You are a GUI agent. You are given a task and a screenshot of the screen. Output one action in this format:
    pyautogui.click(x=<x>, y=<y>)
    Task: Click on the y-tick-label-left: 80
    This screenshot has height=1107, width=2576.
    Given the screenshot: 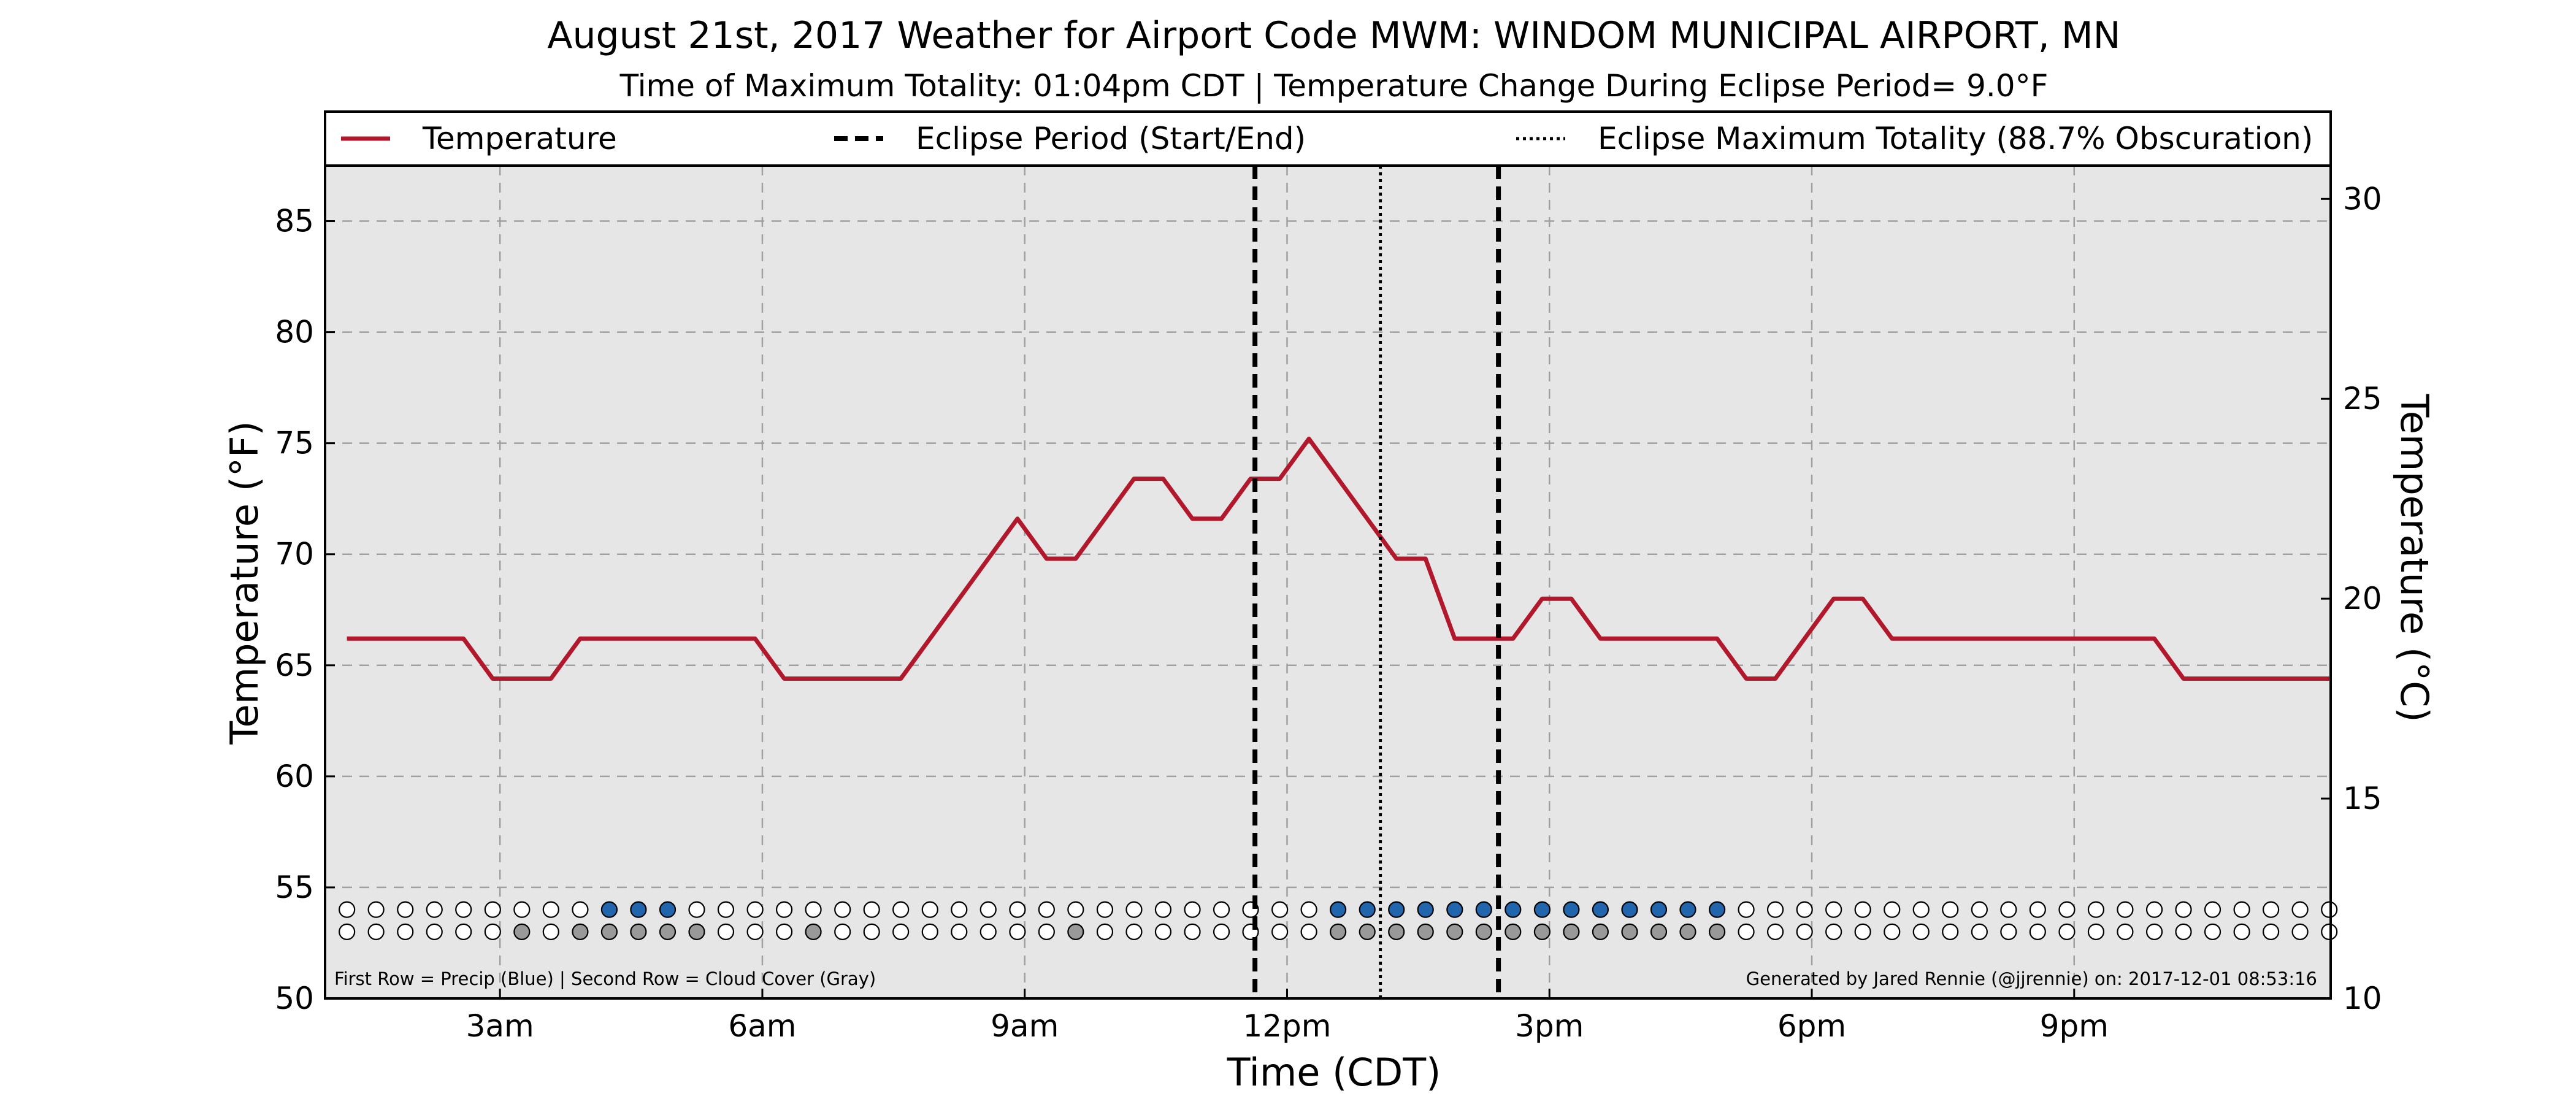 What is the action you would take?
    pyautogui.click(x=294, y=332)
    